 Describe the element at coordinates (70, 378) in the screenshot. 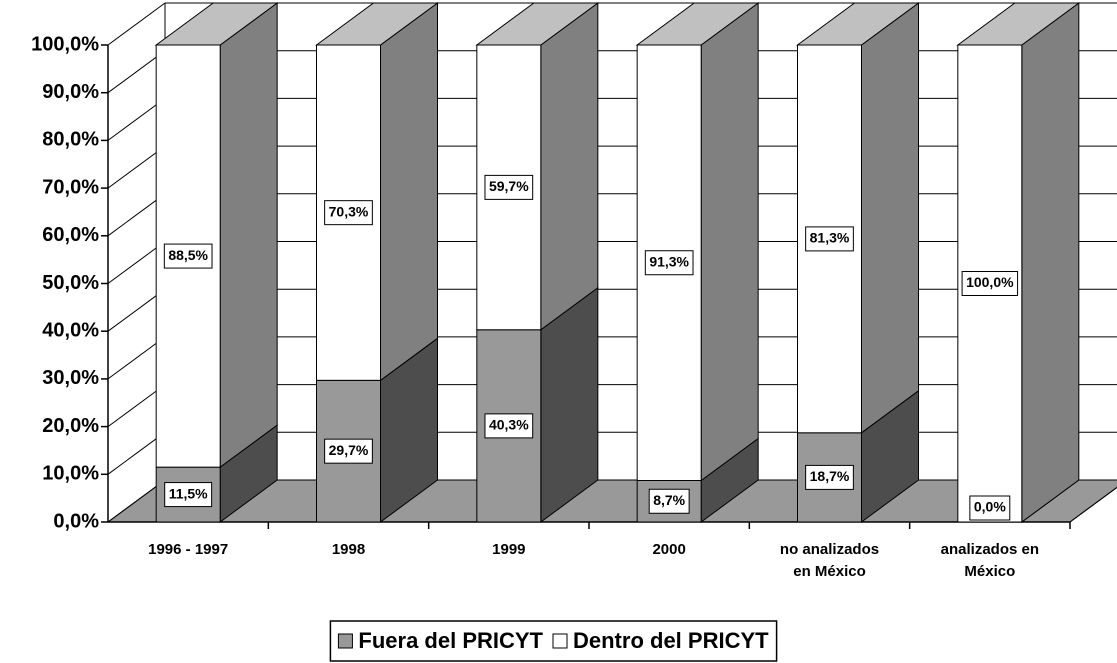

I see `y-tick-label: 30,0%` at that location.